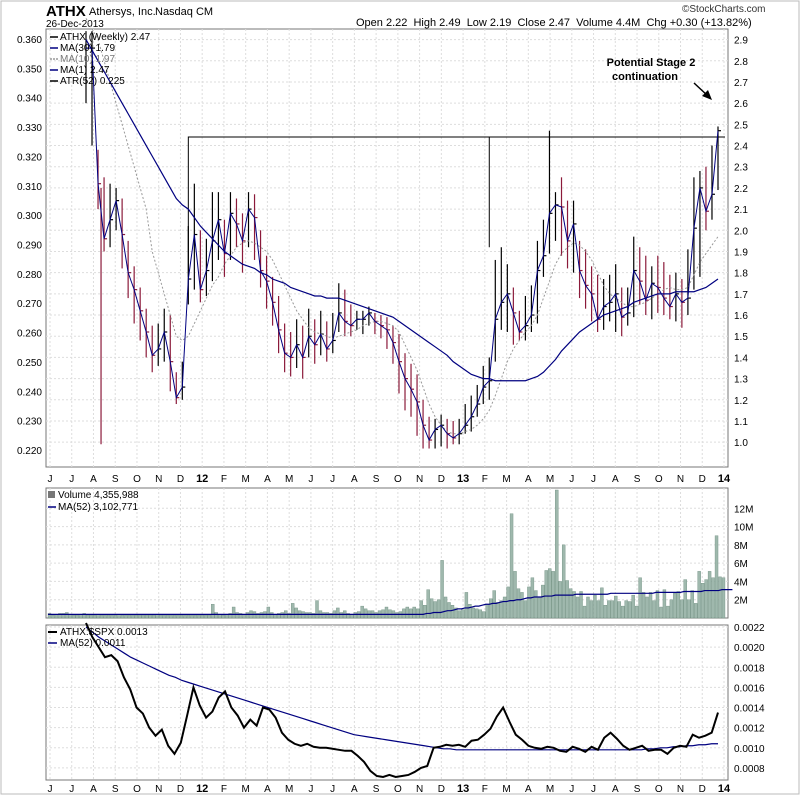 This screenshot has width=800, height=795. I want to click on price-legend-item: ATR(52) 0.225, so click(92, 81).